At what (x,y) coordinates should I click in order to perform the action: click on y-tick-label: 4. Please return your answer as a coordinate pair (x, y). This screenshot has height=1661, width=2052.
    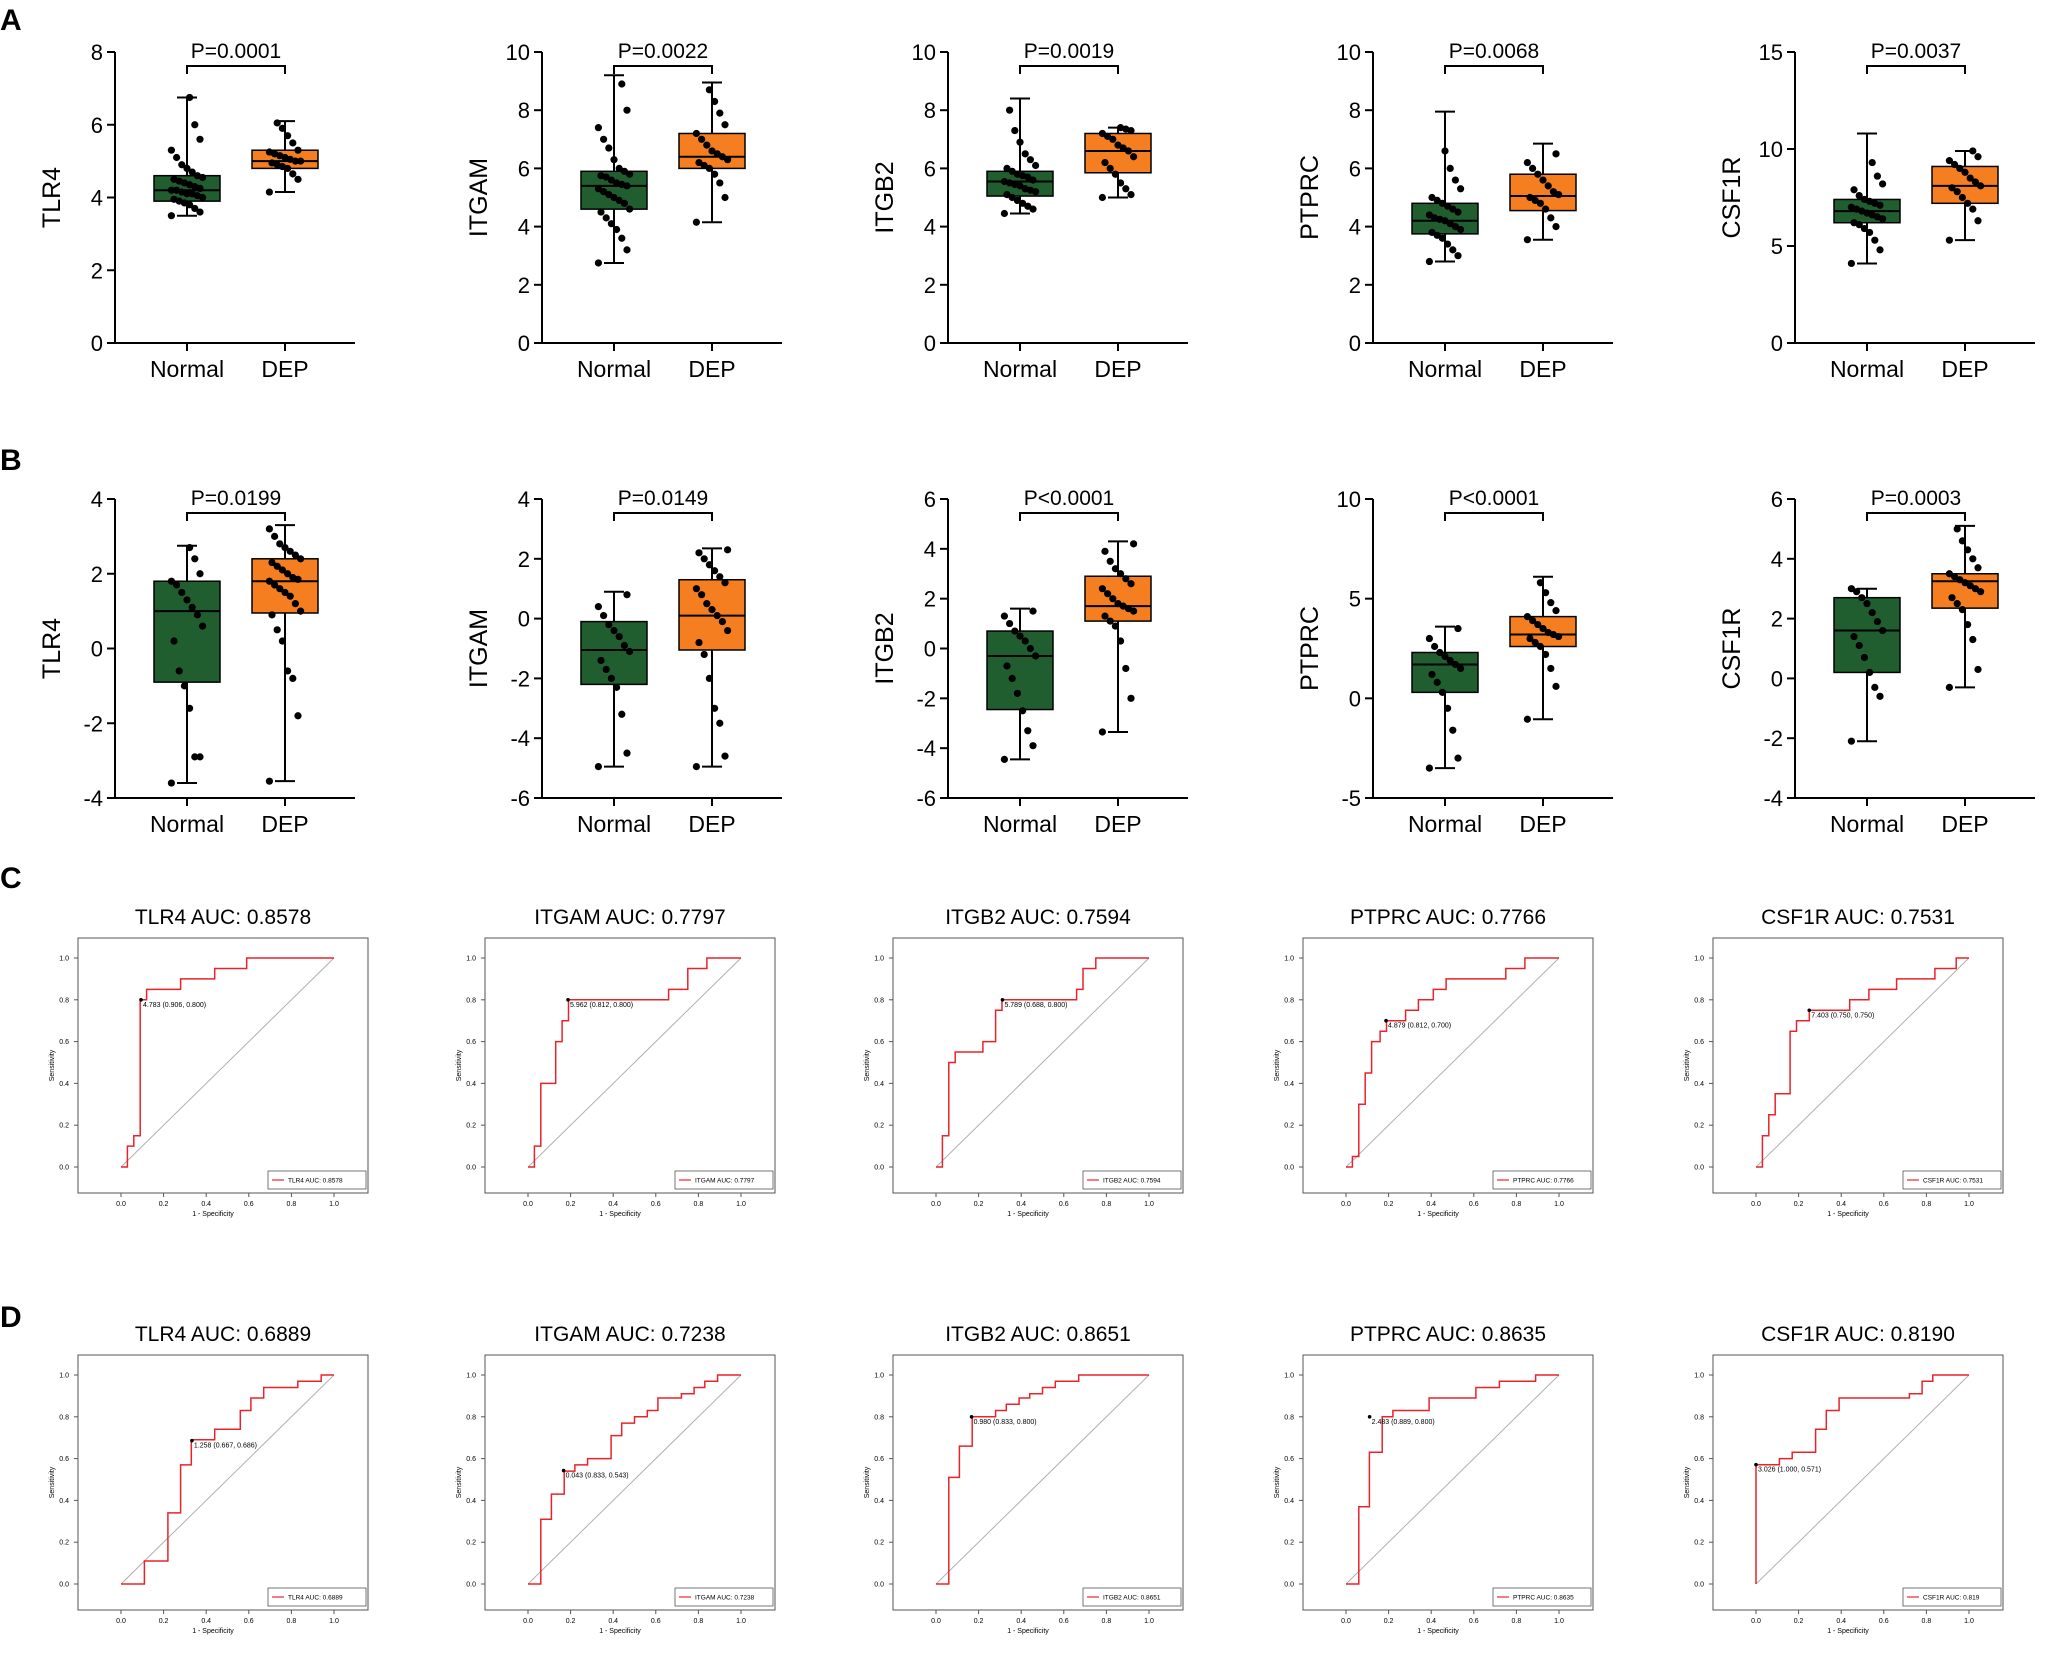
    Looking at the image, I should click on (930, 549).